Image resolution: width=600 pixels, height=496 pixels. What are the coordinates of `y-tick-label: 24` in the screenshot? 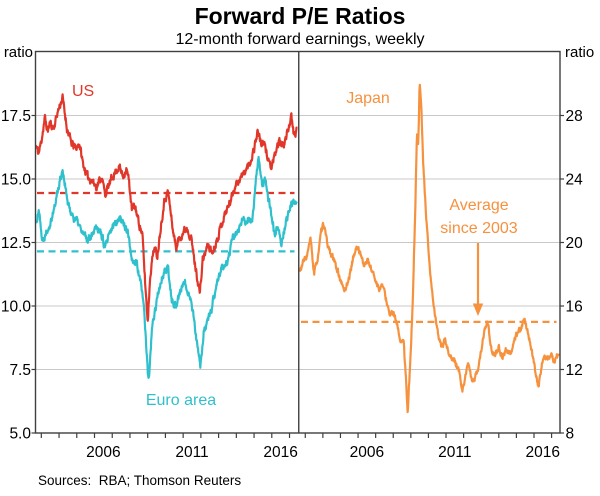 It's located at (575, 179).